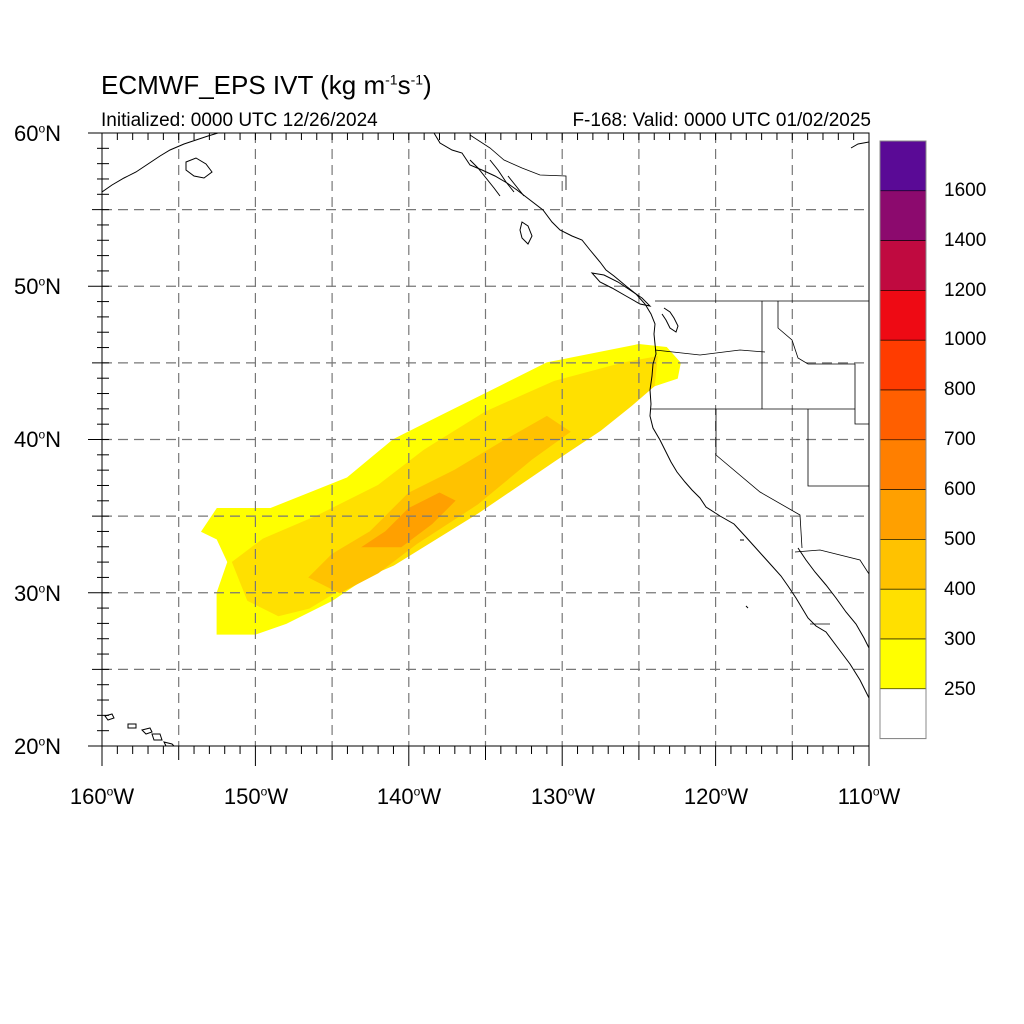 The height and width of the screenshot is (1024, 1024). What do you see at coordinates (965, 290) in the screenshot?
I see `colorbar-label-1200: 1200` at bounding box center [965, 290].